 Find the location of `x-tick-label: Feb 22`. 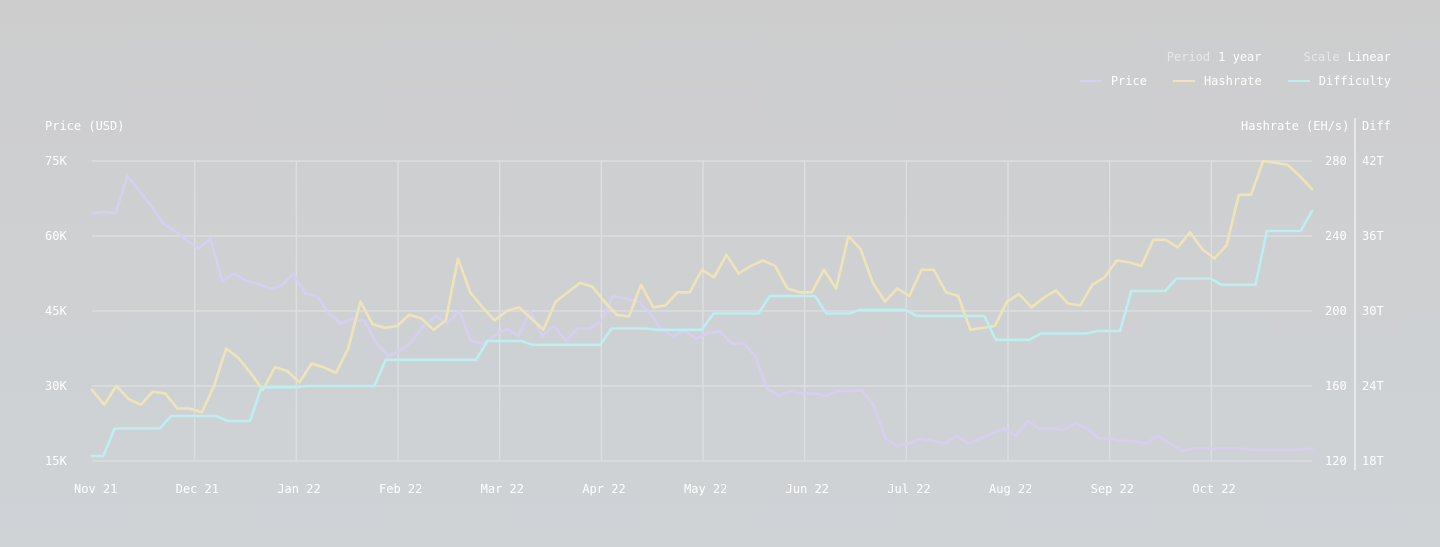

x-tick-label: Feb 22 is located at coordinates (400, 489).